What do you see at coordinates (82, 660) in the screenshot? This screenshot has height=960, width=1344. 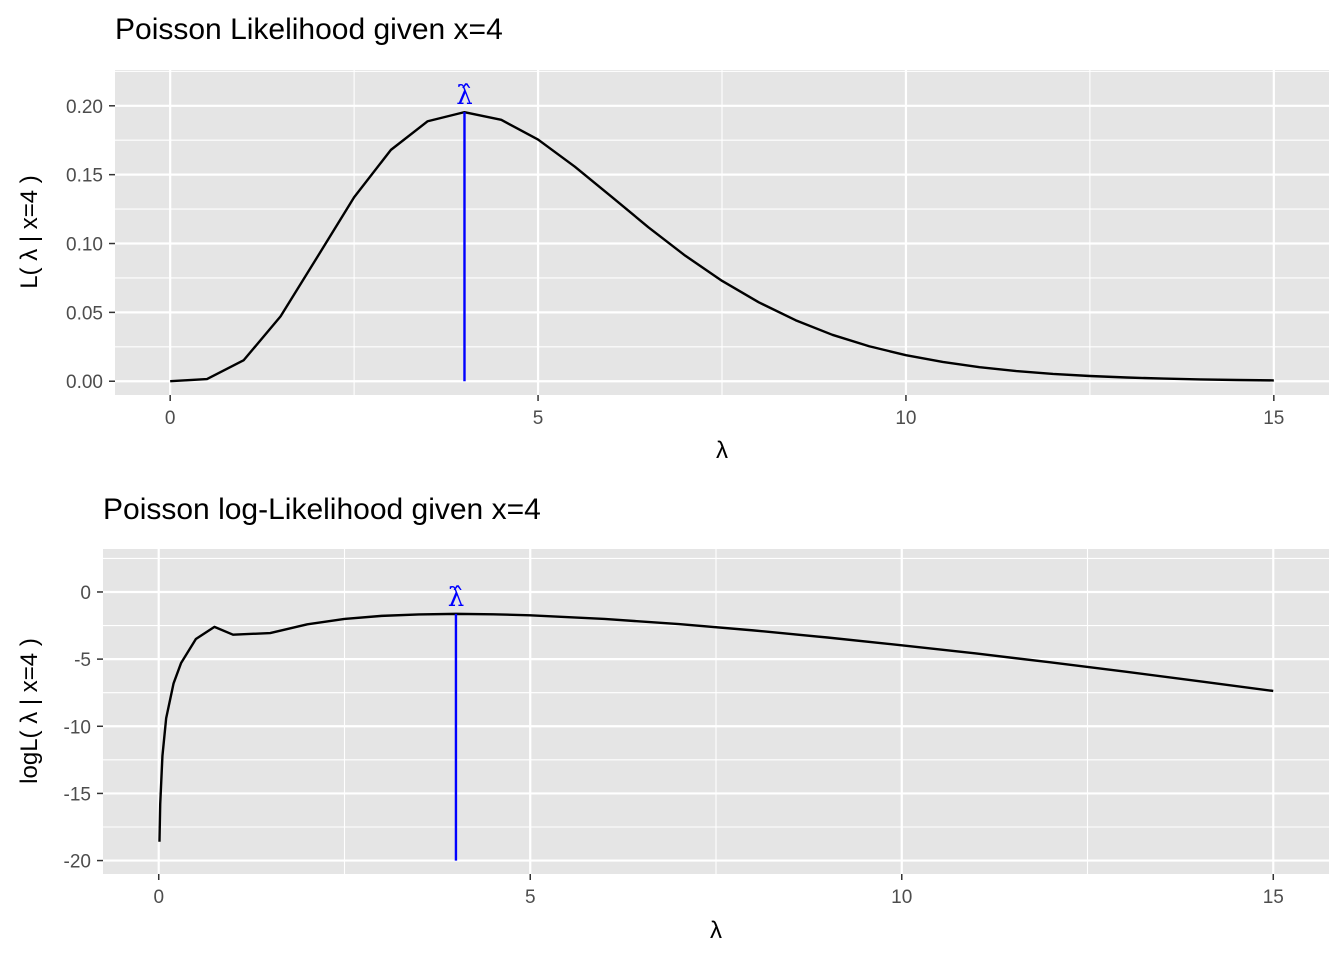 I see `log-likelihood-y-tick-label: -5` at bounding box center [82, 660].